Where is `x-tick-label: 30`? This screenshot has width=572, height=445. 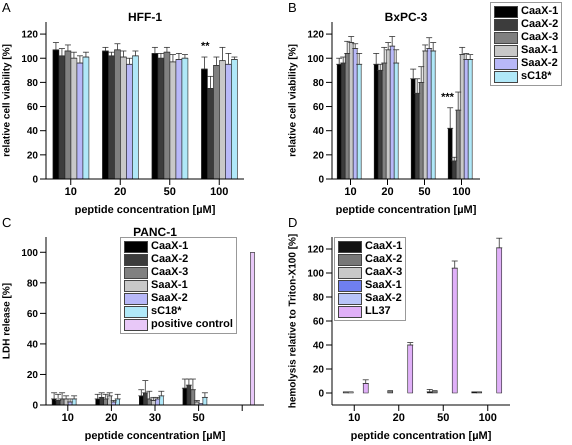 x-tick-label: 30 is located at coordinates (155, 418).